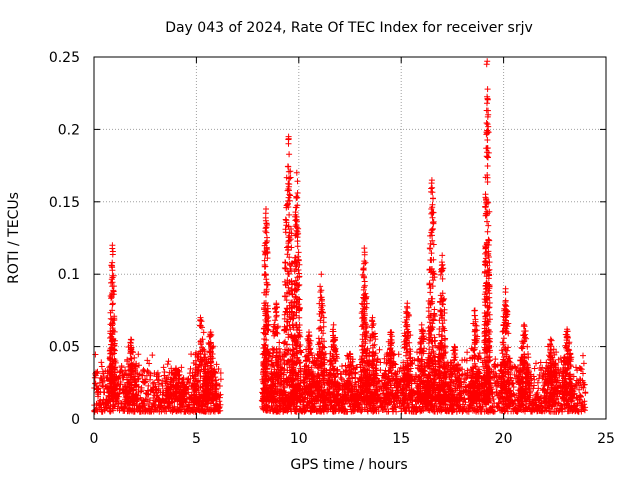 This screenshot has height=480, width=640. Describe the element at coordinates (64, 348) in the screenshot. I see `y-tick-label: 0.05` at that location.